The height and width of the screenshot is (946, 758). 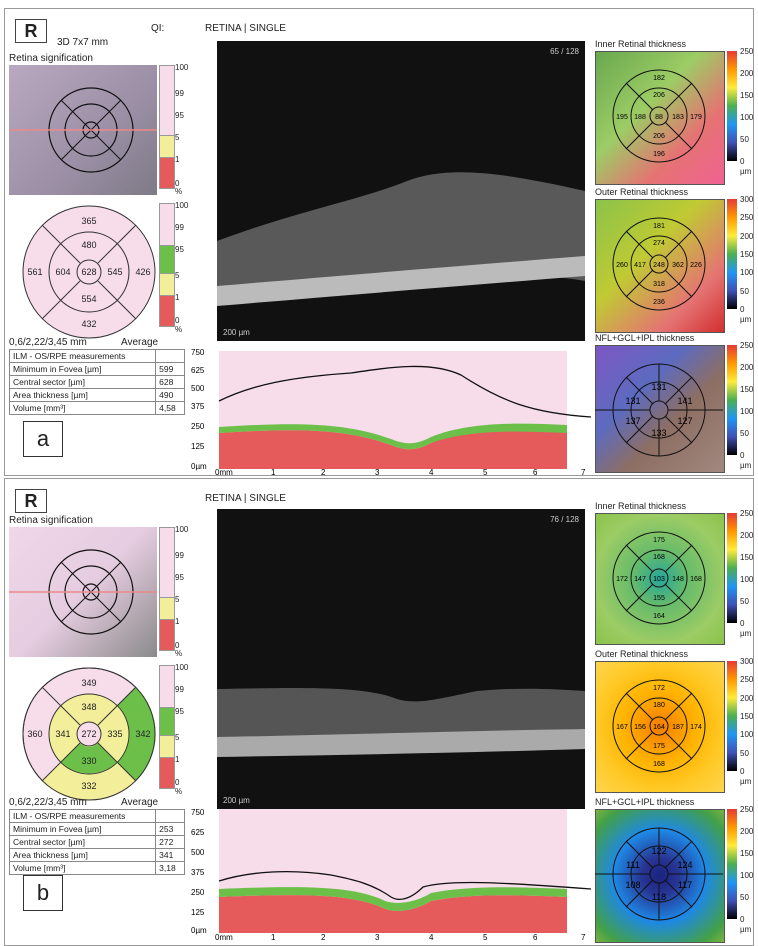 What do you see at coordinates (642, 654) in the screenshot?
I see `map-title: Outer Retinal thickness` at bounding box center [642, 654].